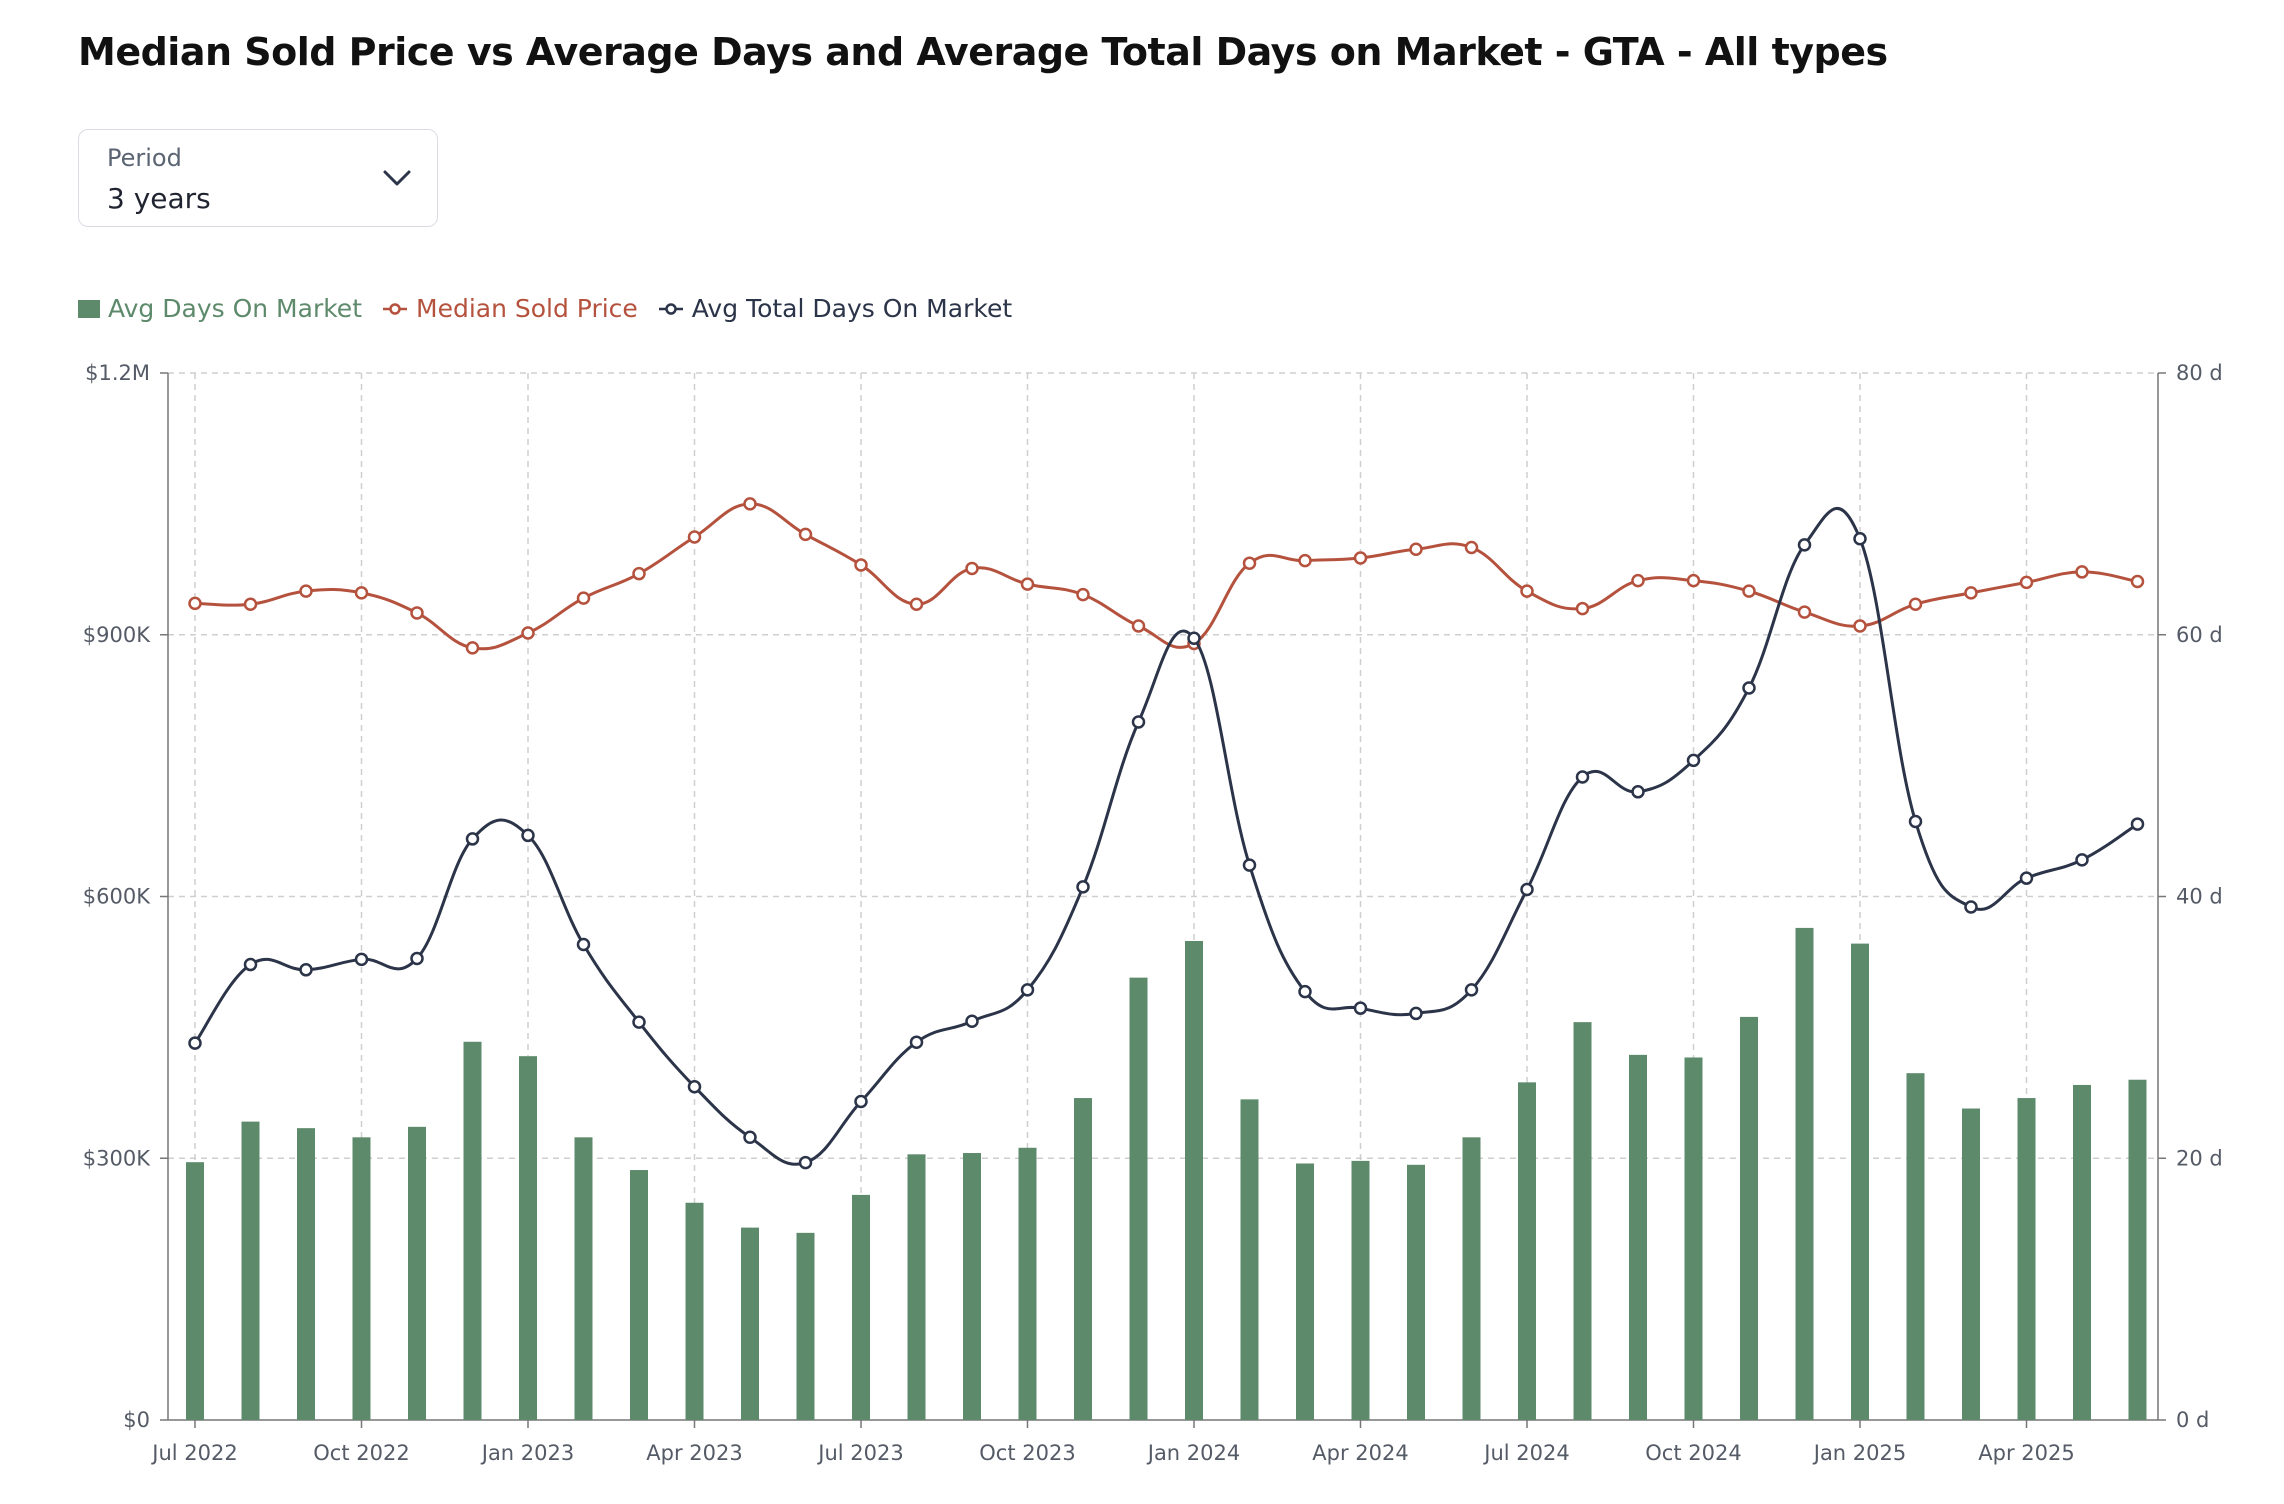  What do you see at coordinates (670, 308) in the screenshot?
I see `legend-swatch-line-total` at bounding box center [670, 308].